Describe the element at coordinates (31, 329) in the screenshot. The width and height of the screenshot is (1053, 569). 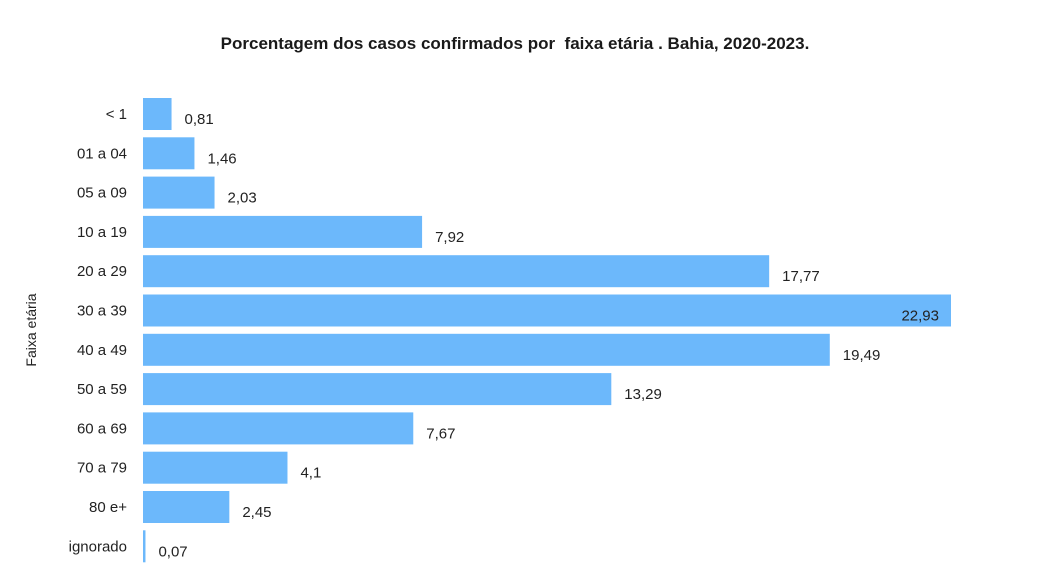
I see `y-axis-title: Faixa etária` at that location.